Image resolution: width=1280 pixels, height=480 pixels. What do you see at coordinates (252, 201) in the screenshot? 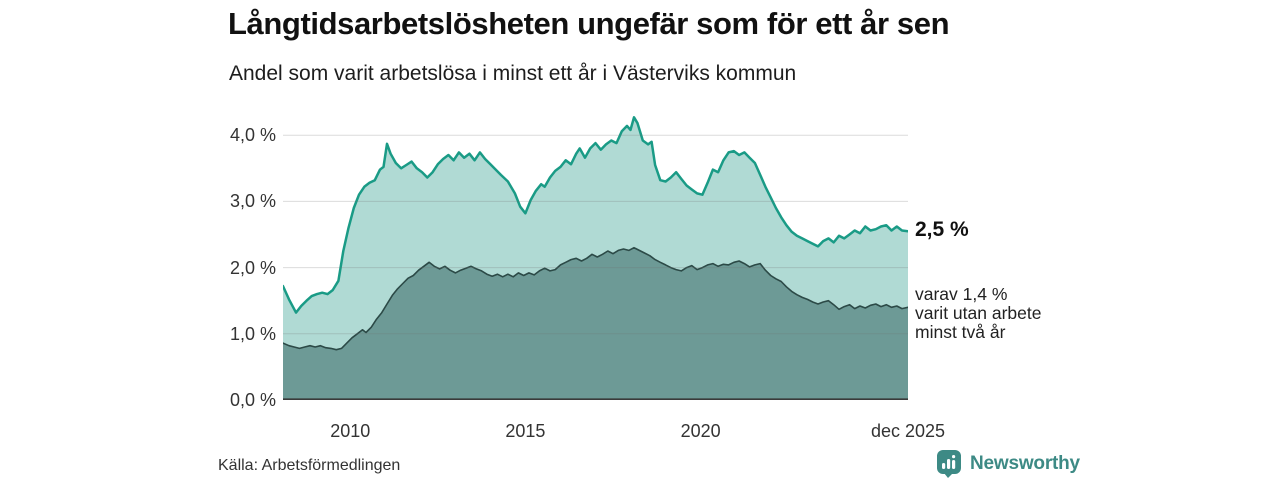
I see `y-tick-label: 3,0 %` at bounding box center [252, 201].